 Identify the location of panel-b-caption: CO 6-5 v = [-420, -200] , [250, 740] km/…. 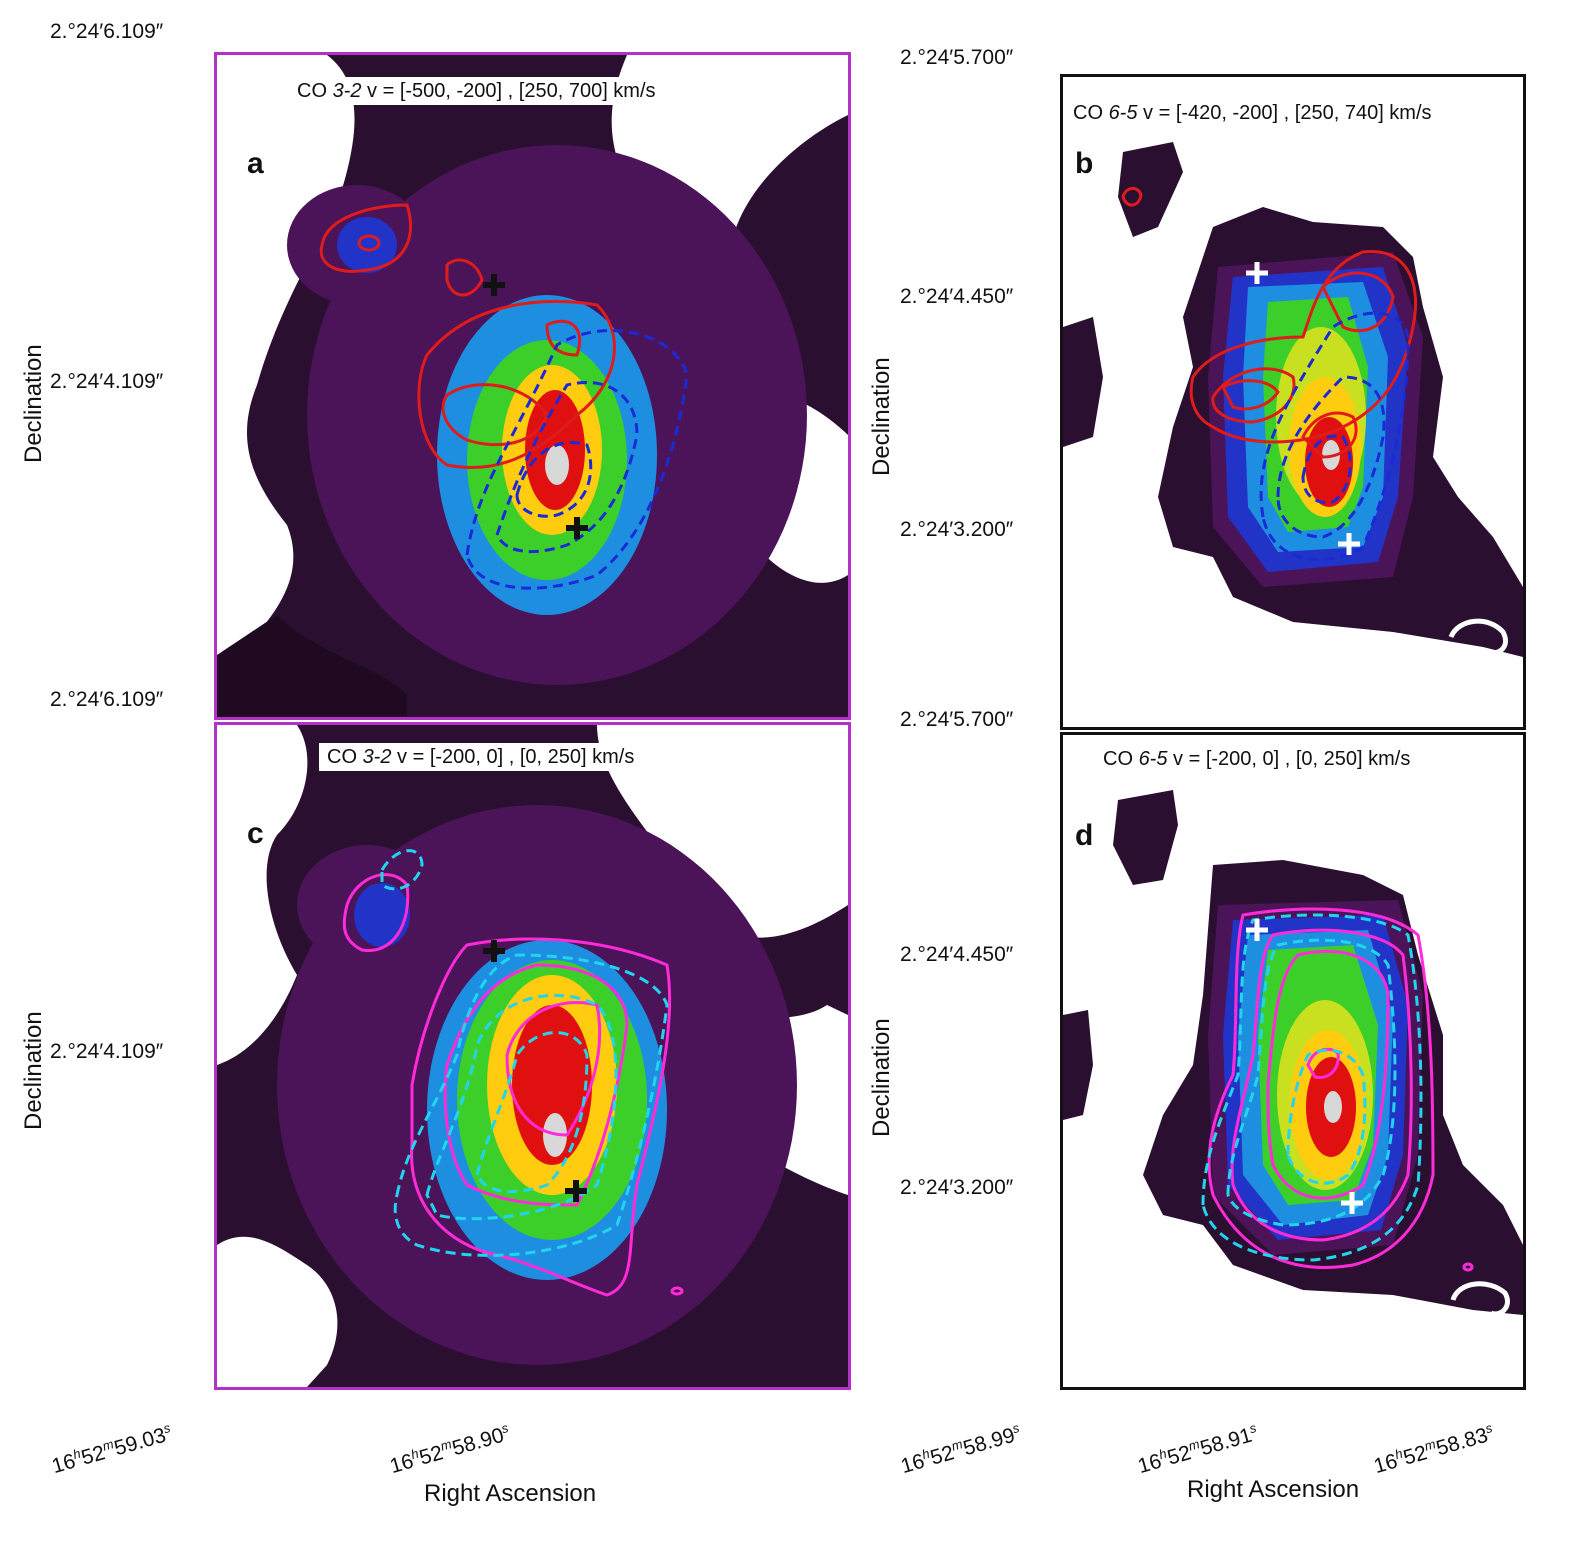
(1252, 113).